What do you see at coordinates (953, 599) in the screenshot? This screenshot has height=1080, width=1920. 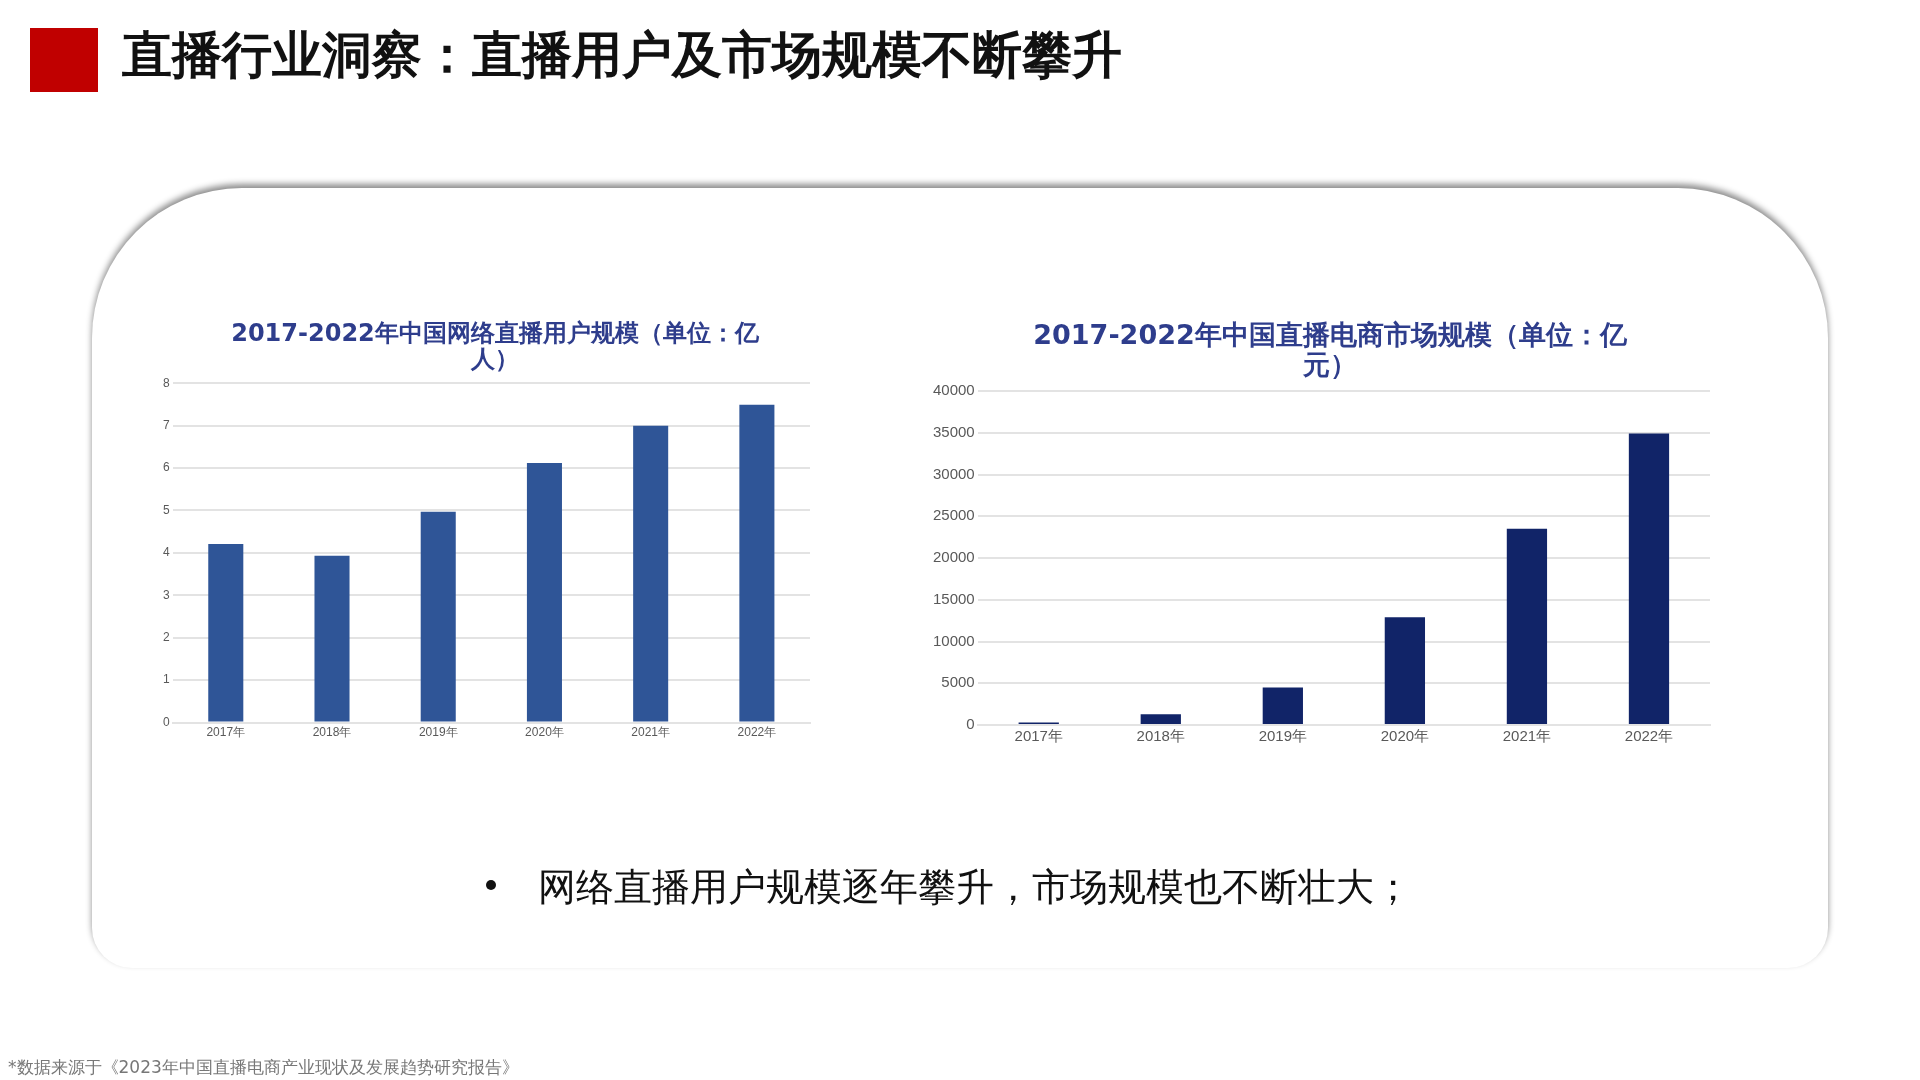 I see `y-tick-label: 15000` at bounding box center [953, 599].